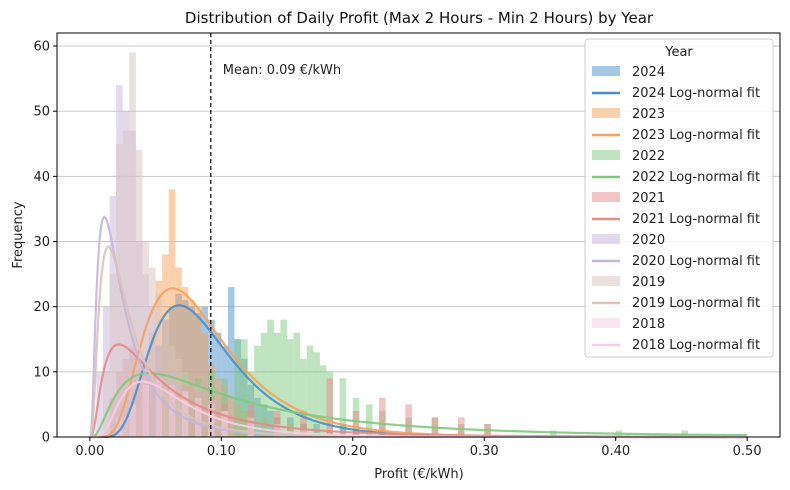 The image size is (790, 490). What do you see at coordinates (696, 219) in the screenshot?
I see `legend-fit-label-2021: 2021 Log-normal fit` at bounding box center [696, 219].